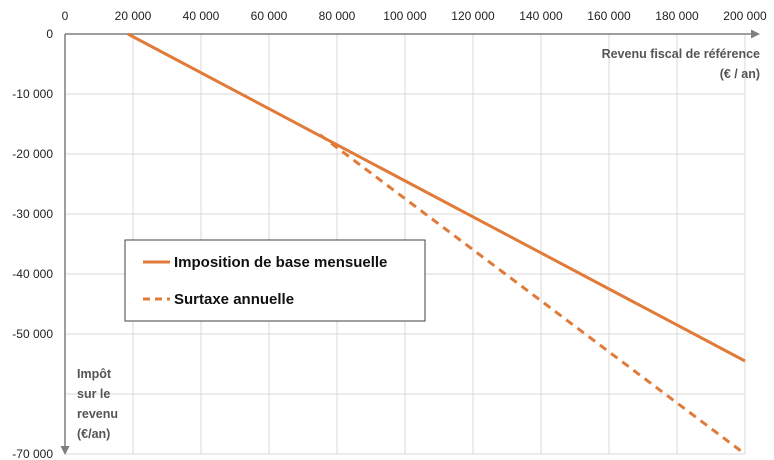 Image resolution: width=774 pixels, height=460 pixels. Describe the element at coordinates (32, 453) in the screenshot. I see `y-tick-label: -70 000` at that location.